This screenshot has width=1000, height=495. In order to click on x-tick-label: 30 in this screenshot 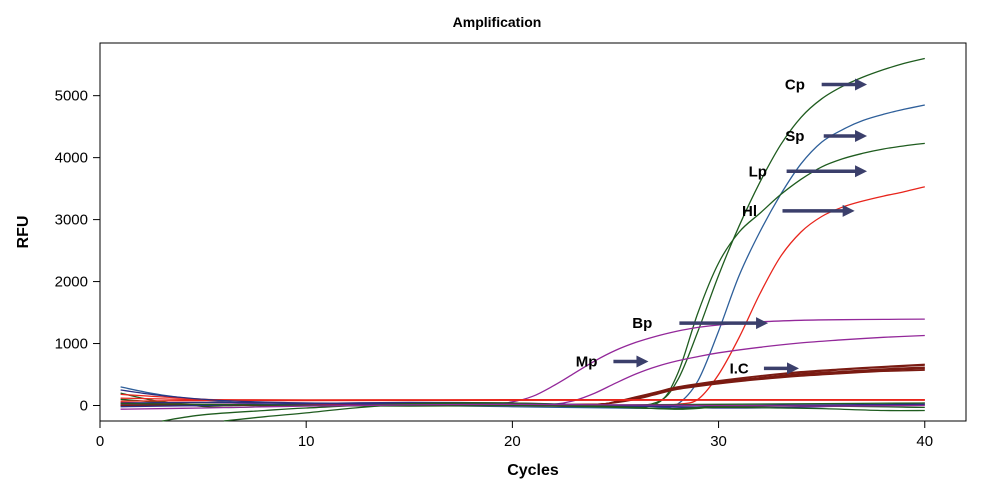, I will do `click(718, 441)`.